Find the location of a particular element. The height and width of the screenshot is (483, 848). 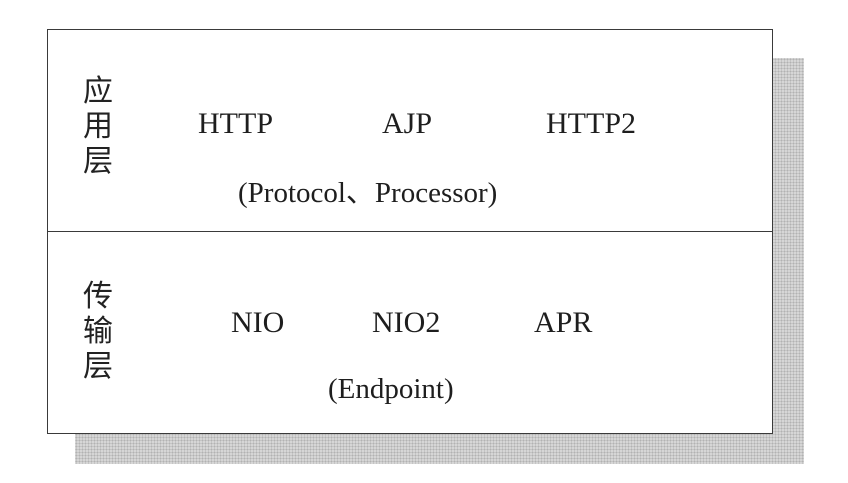

transport-layer-title-char: 输 is located at coordinates (98, 331).